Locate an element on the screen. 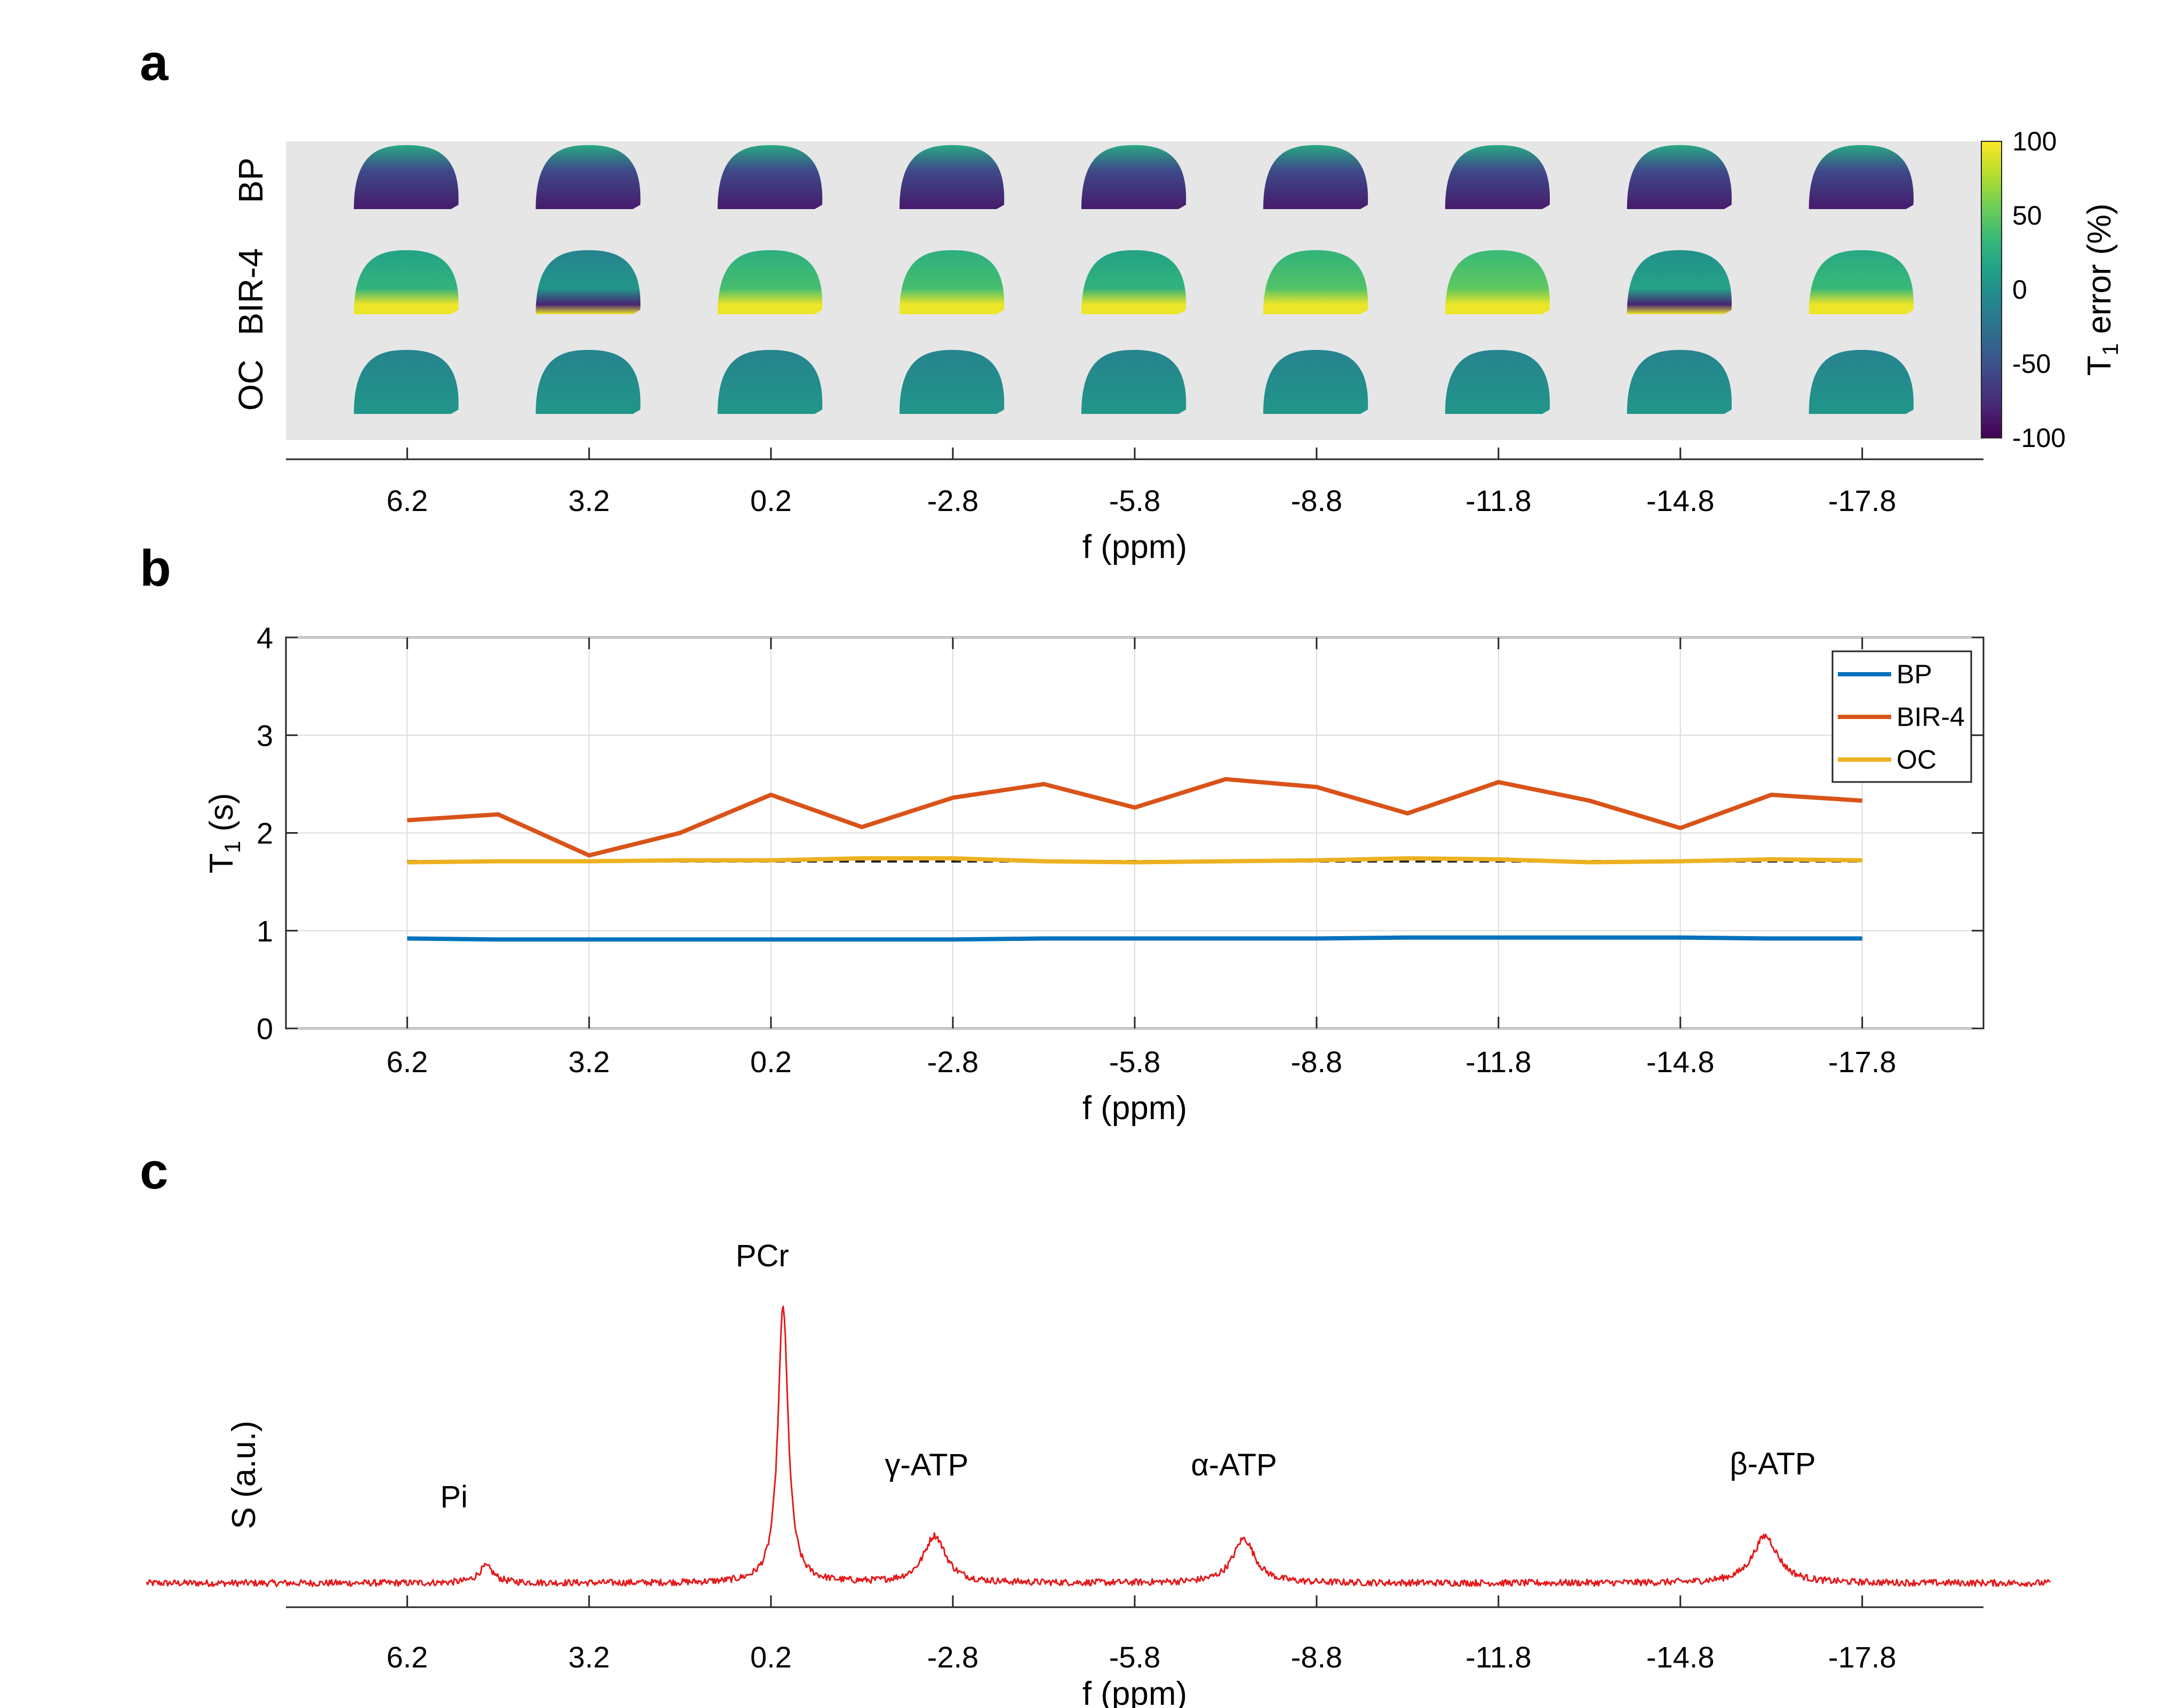 The image size is (2175, 1708). panel-letter-a: a is located at coordinates (154, 62).